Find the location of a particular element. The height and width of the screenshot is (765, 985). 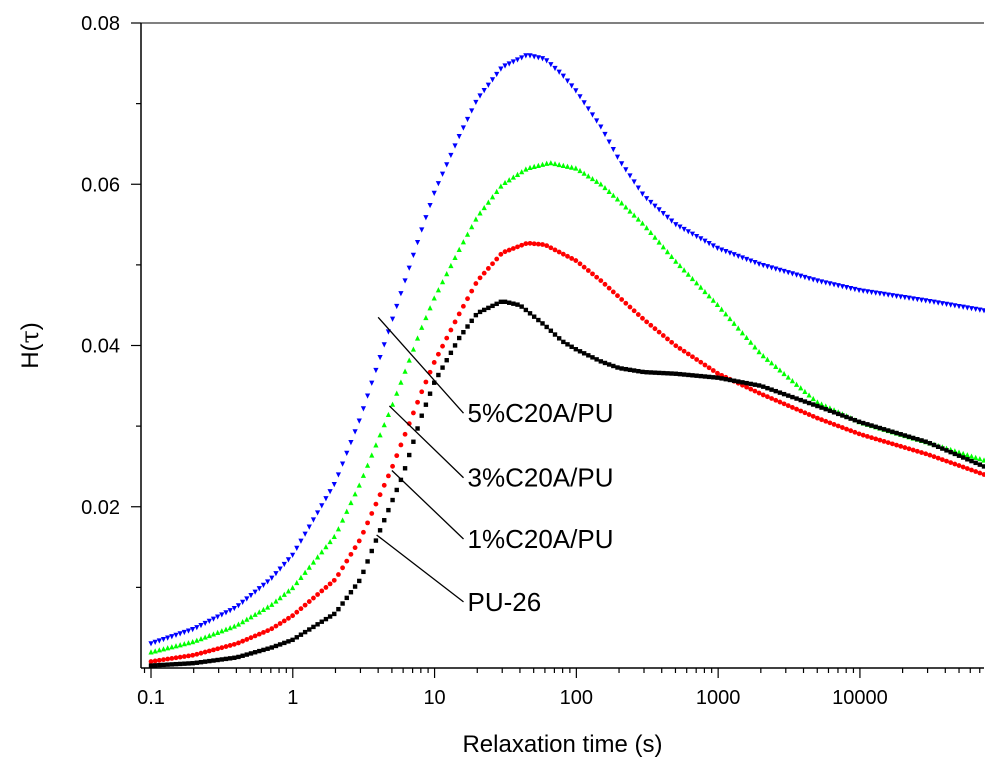

y-tick-label: 0.06 is located at coordinates (100, 185).